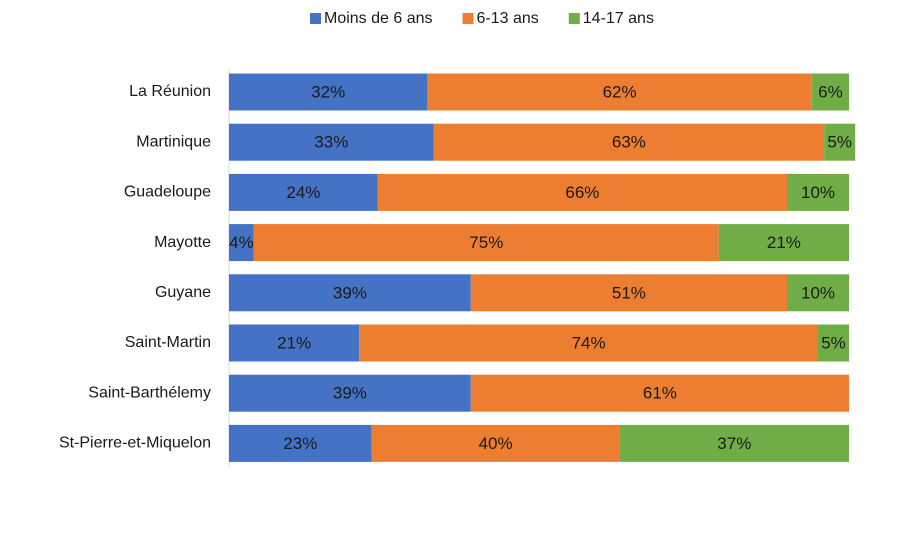  Describe the element at coordinates (167, 192) in the screenshot. I see `y-tick-label: Guadeloupe` at that location.